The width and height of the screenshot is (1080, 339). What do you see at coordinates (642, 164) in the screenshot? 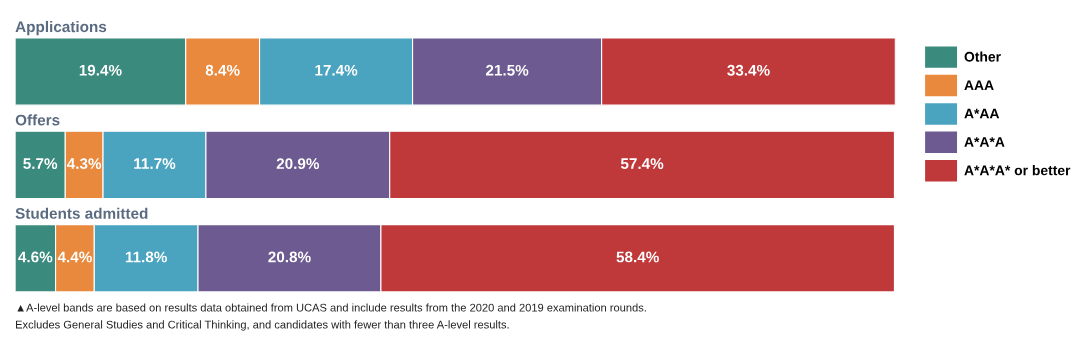
I see `data-label: 57.4%` at bounding box center [642, 164].